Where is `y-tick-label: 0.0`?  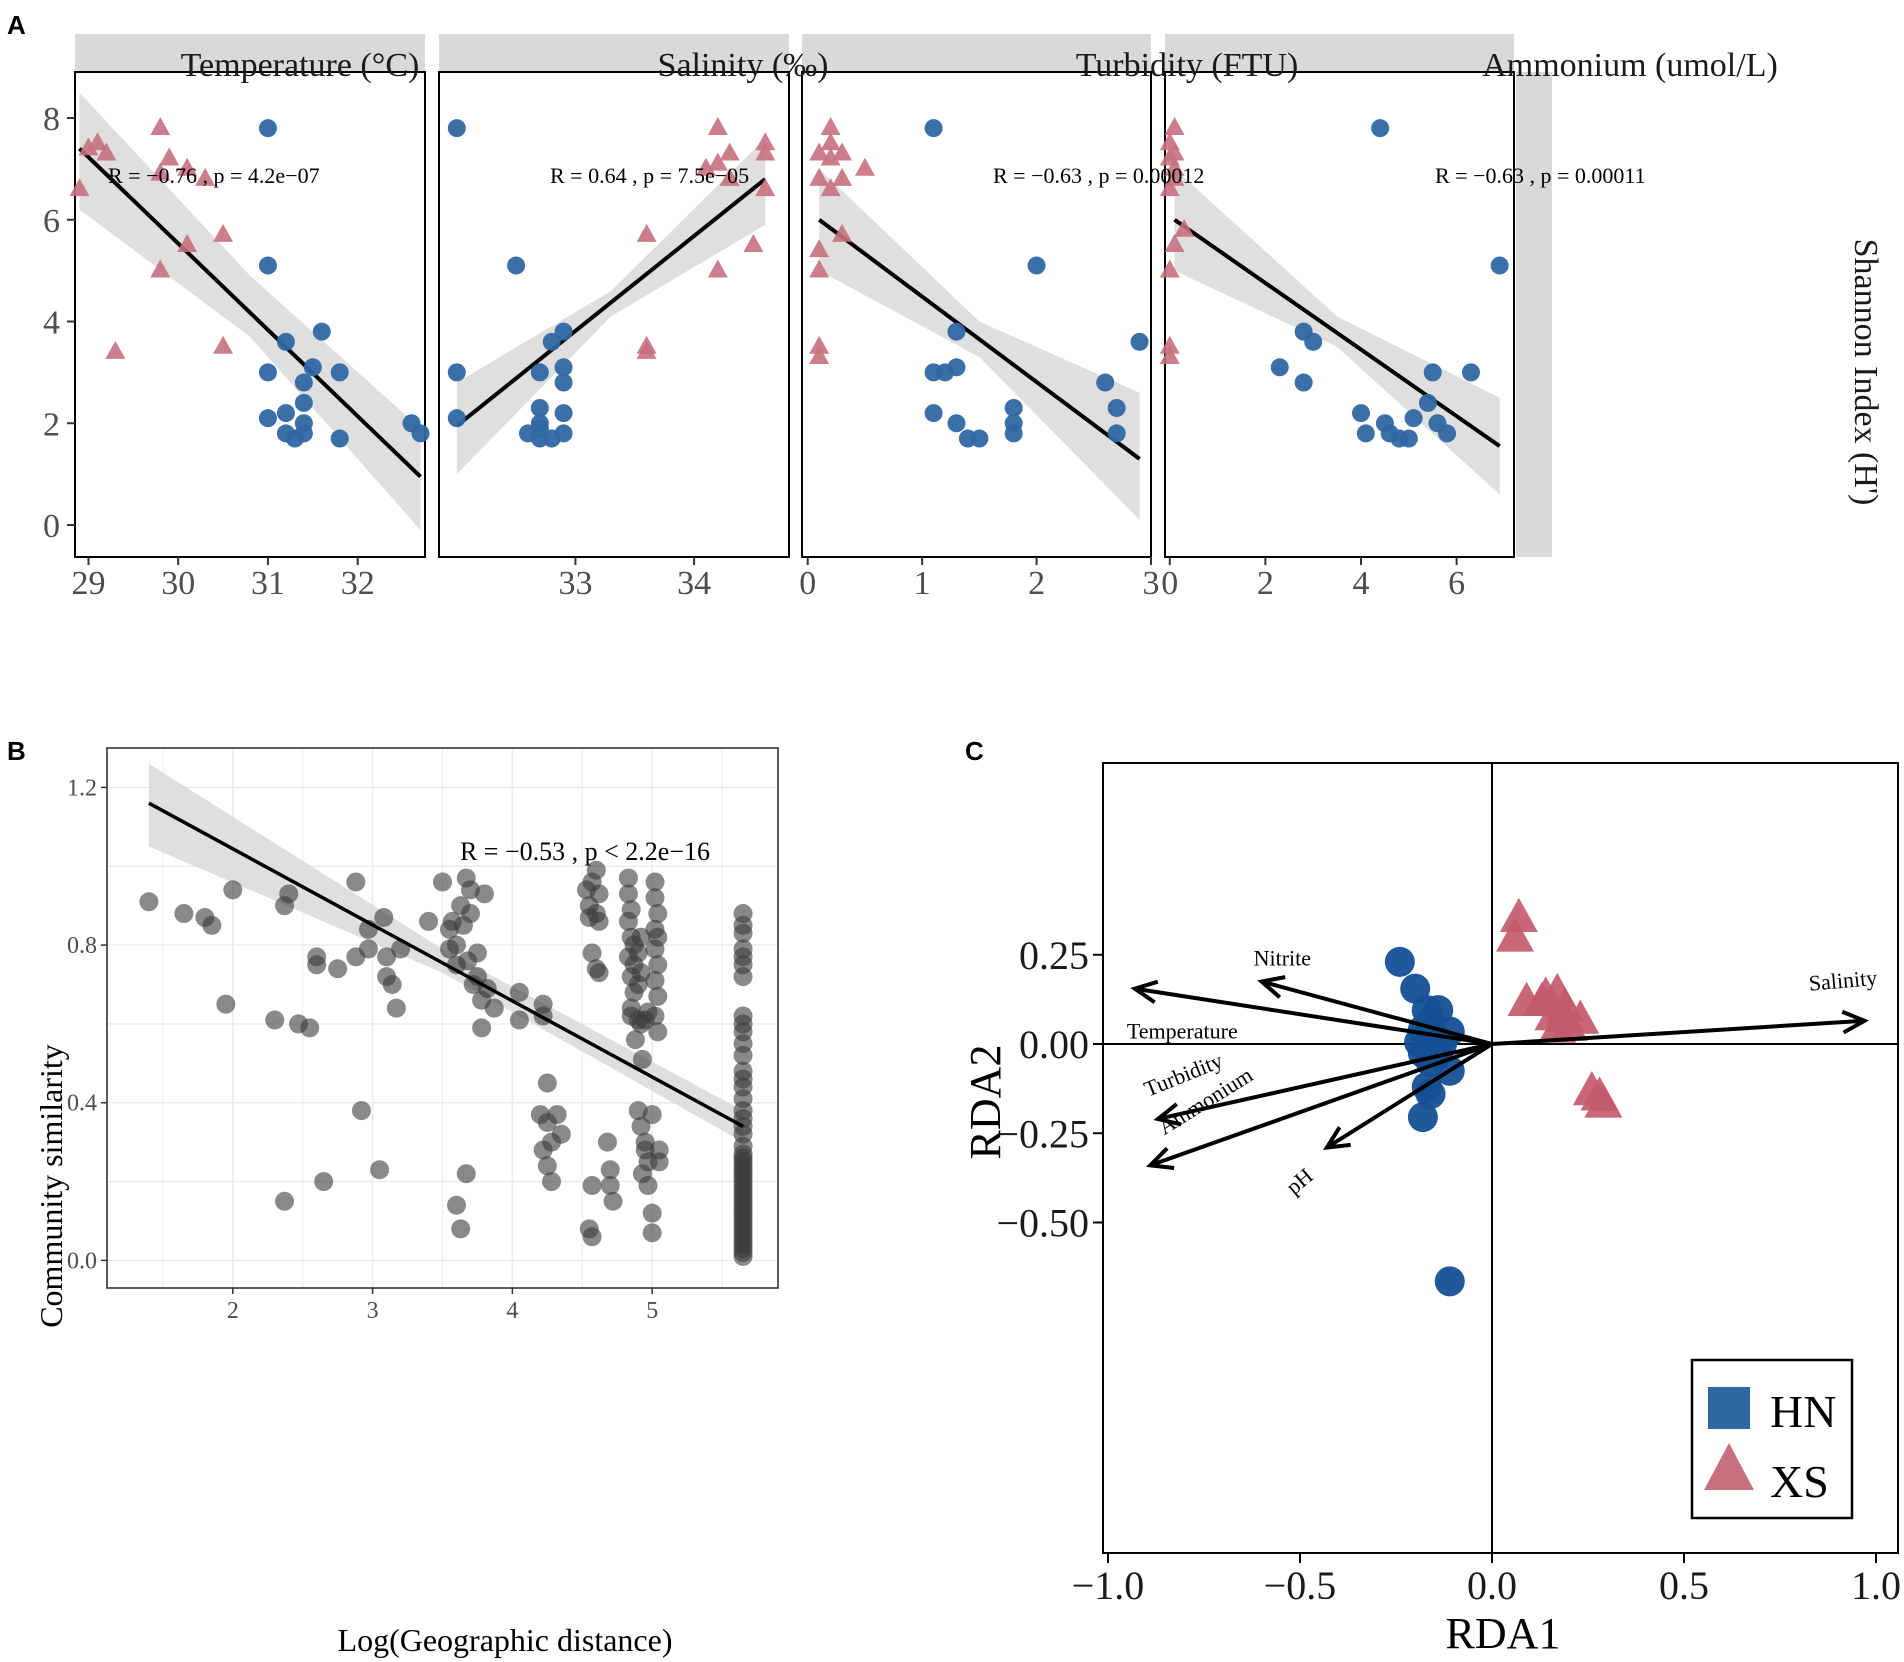 y-tick-label: 0.0 is located at coordinates (82, 1261).